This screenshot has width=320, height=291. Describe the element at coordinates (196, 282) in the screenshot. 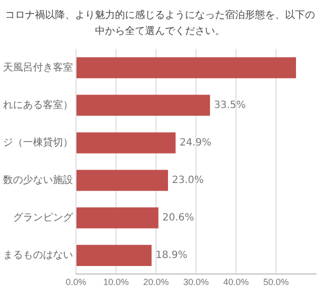

I see `x-tick-label: 30.0%` at that location.